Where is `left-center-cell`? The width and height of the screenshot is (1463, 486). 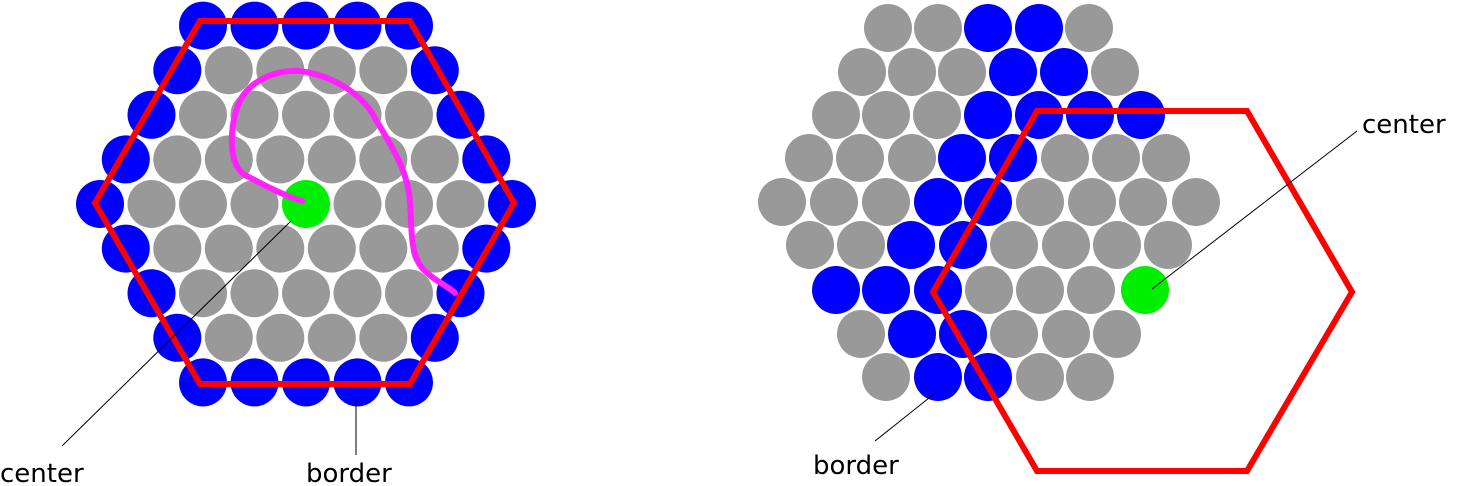 left-center-cell is located at coordinates (306, 204).